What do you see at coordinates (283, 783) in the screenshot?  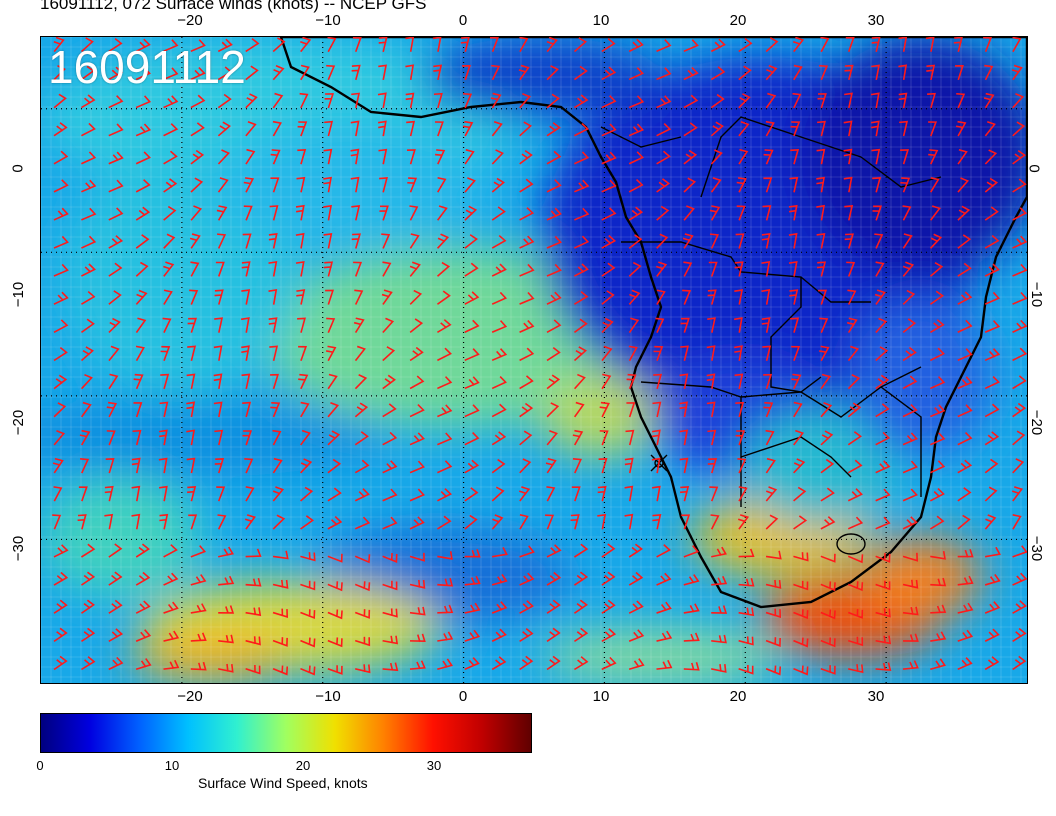 I see `colorbar-label: Surface Wind Speed, knots` at bounding box center [283, 783].